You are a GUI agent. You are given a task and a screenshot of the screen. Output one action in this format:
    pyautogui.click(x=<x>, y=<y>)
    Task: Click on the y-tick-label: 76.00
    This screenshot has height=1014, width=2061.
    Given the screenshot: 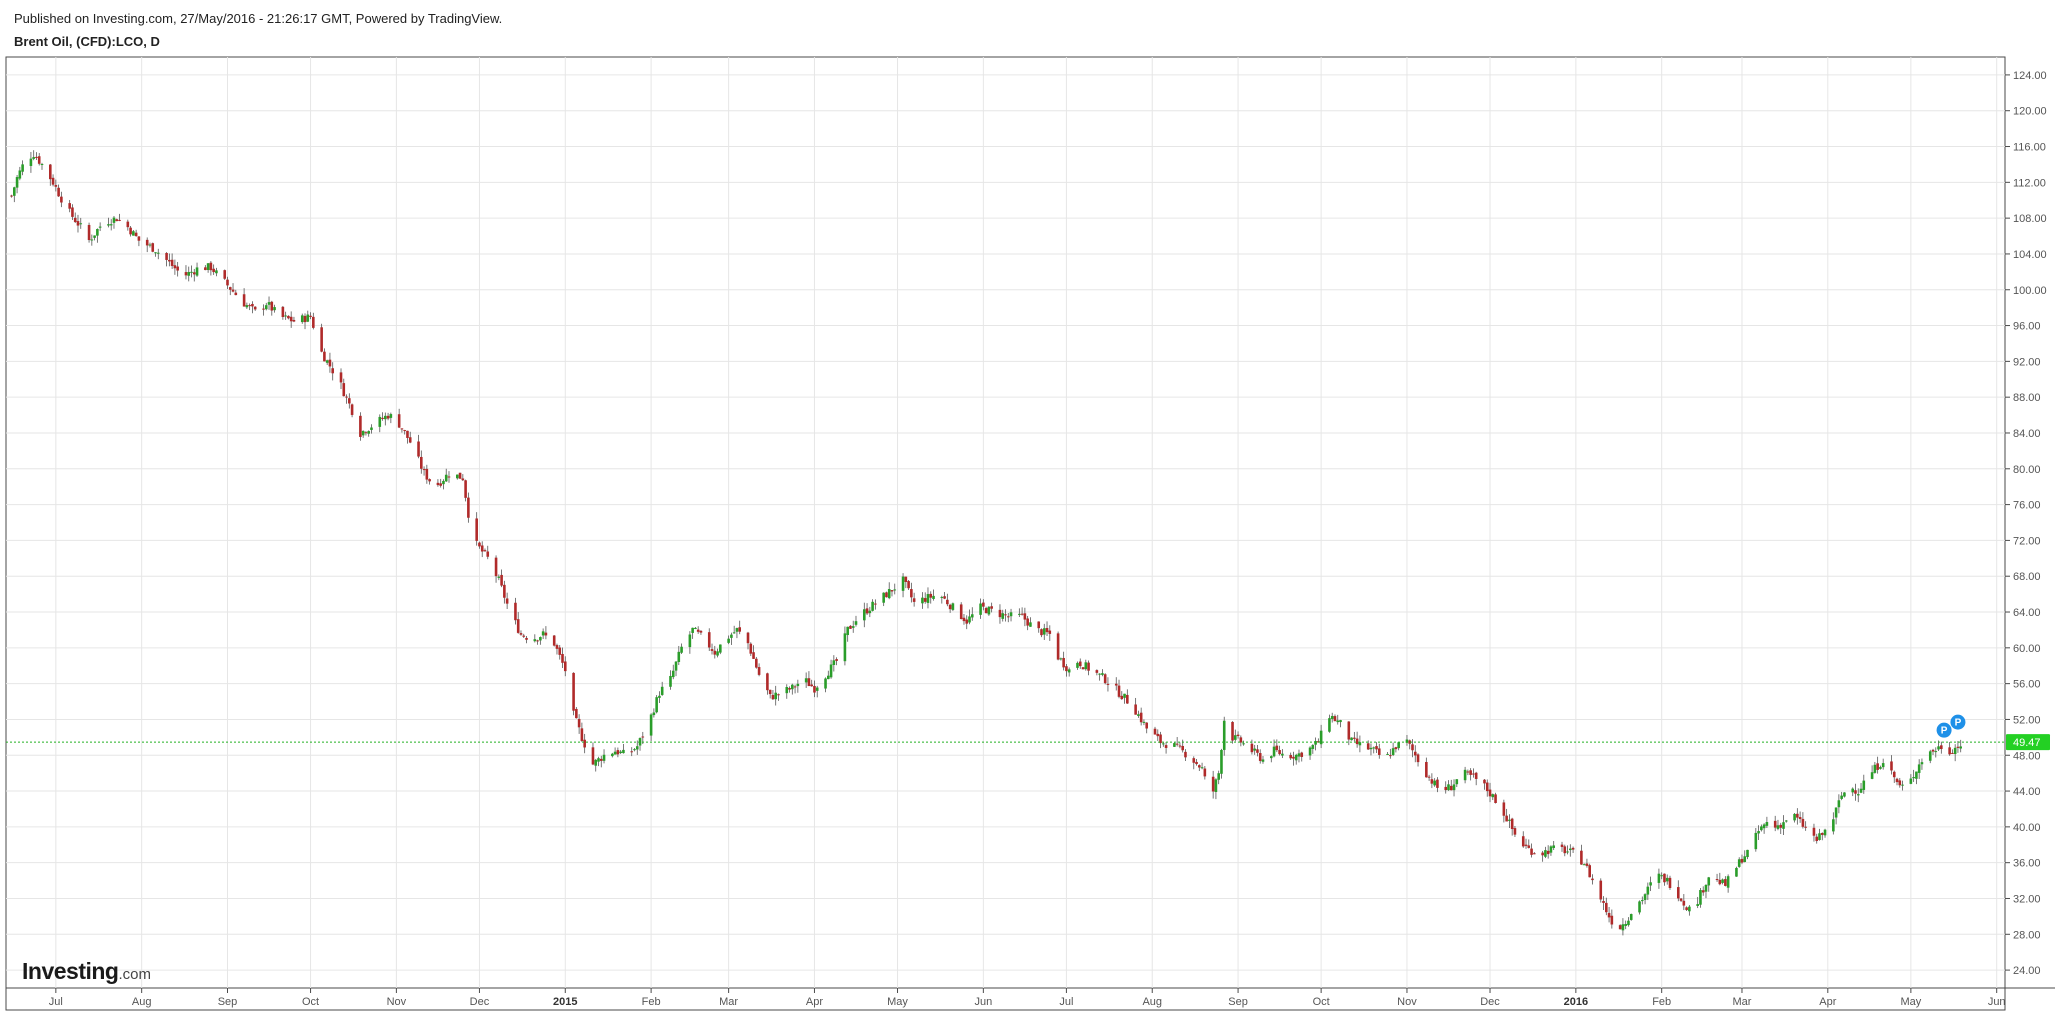 What is the action you would take?
    pyautogui.click(x=2027, y=506)
    